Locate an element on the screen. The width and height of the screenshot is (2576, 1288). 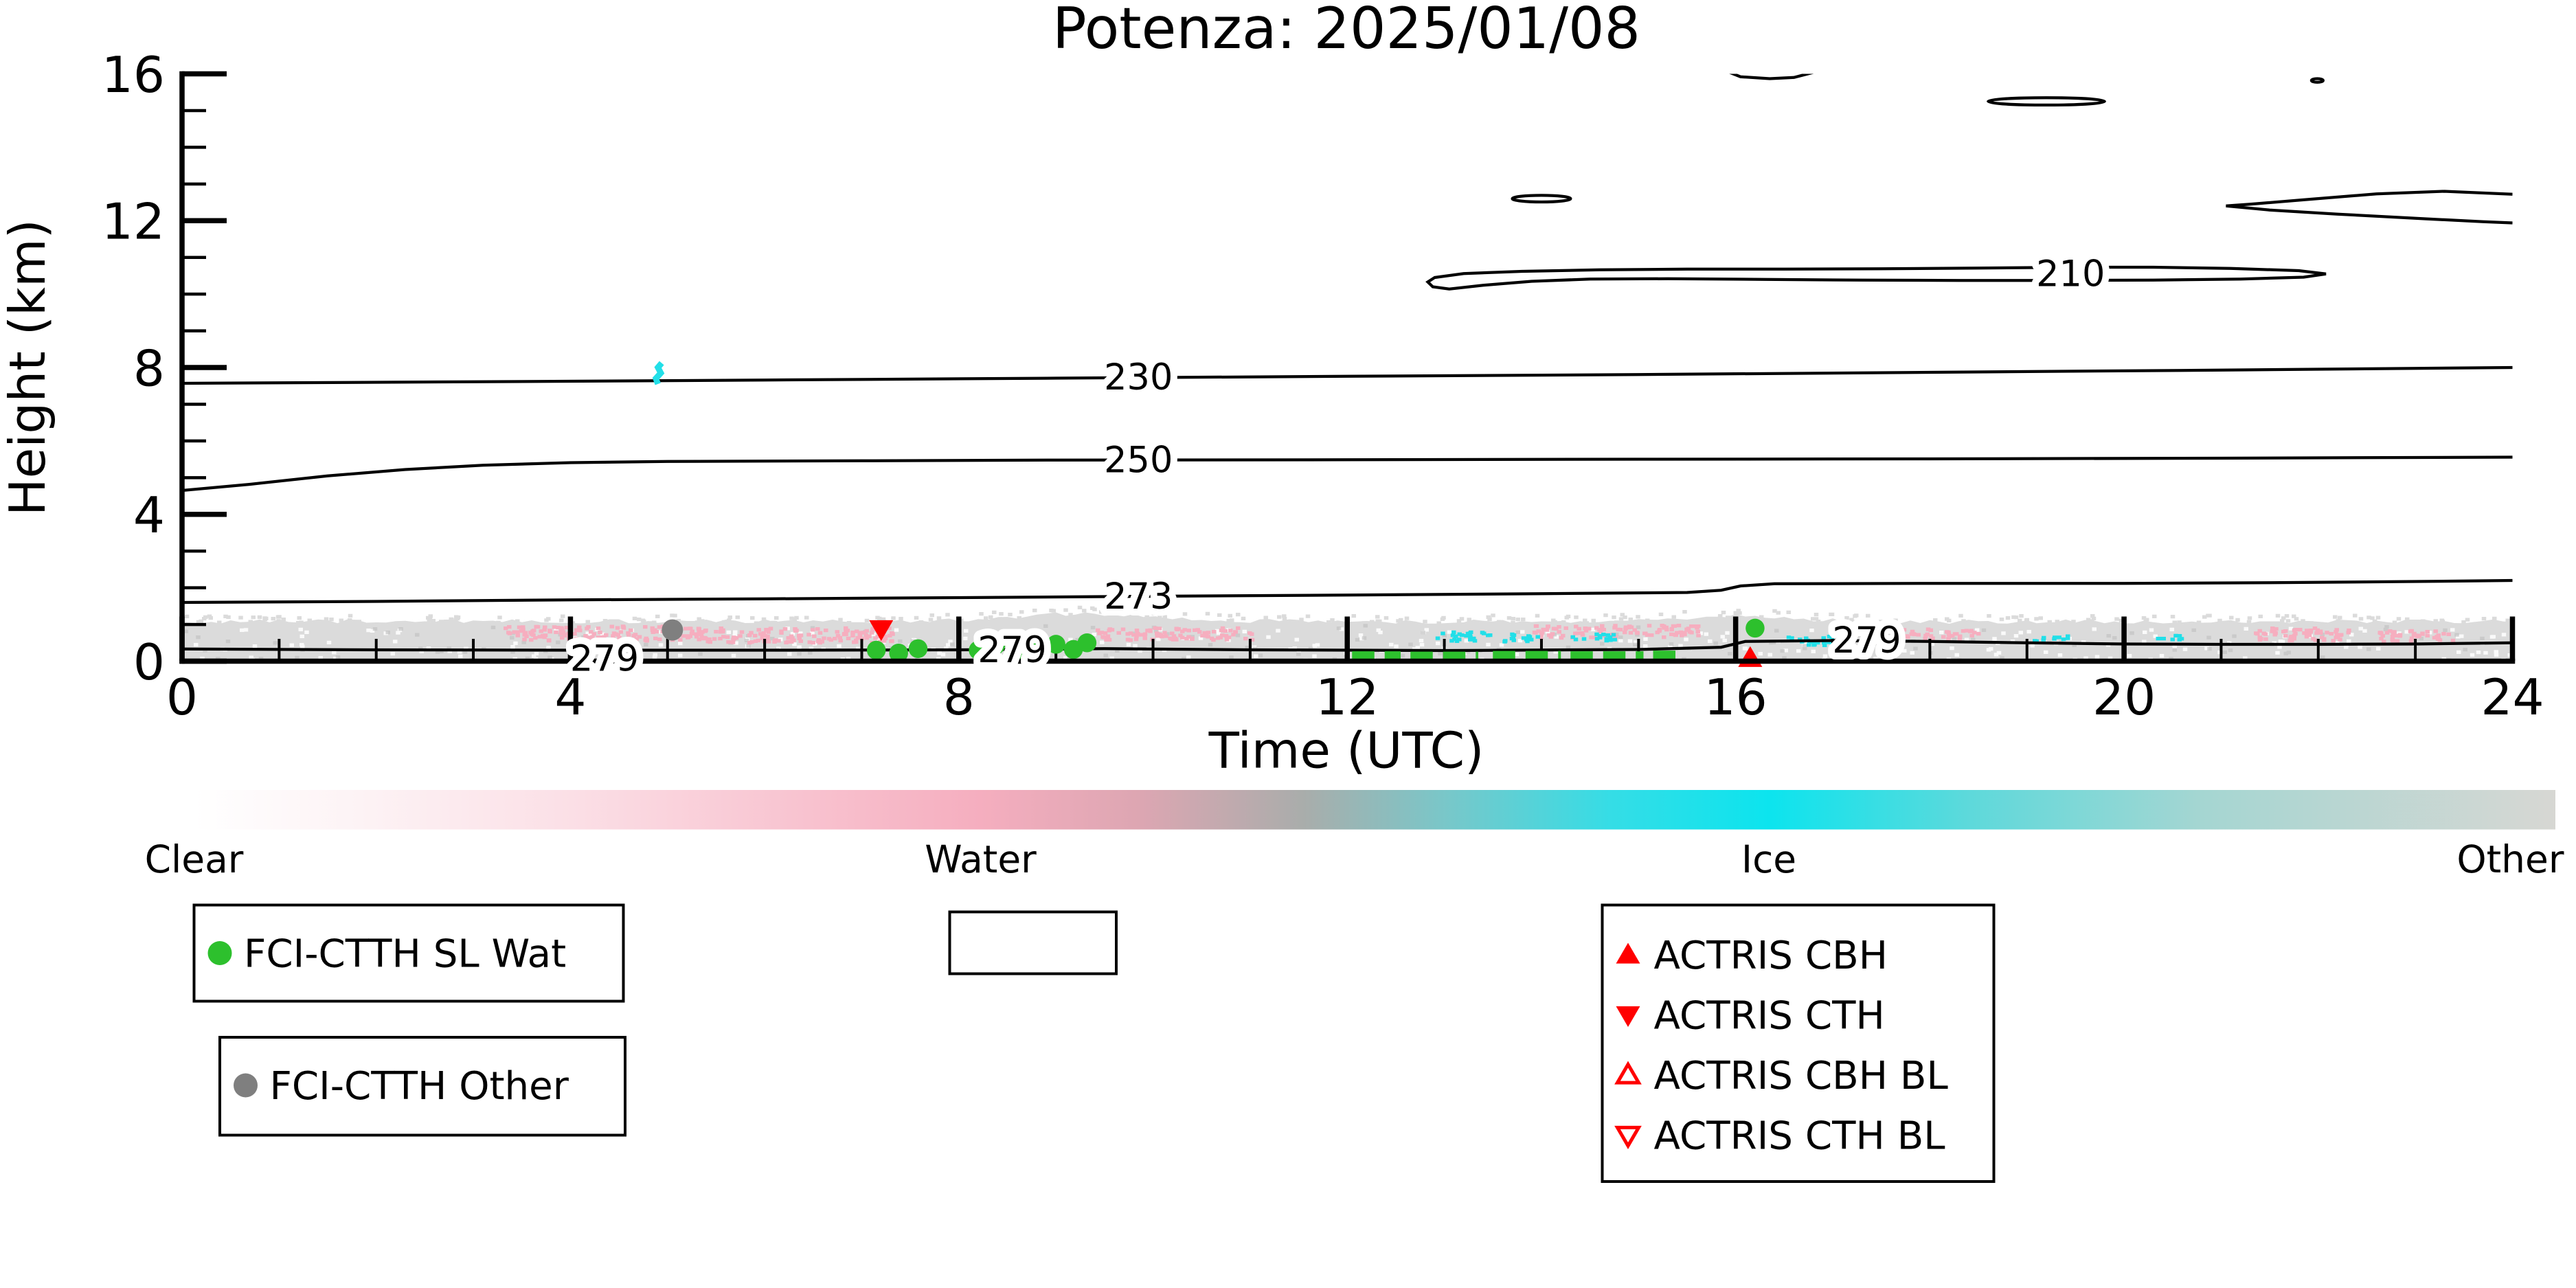
x-tick-label: 20 is located at coordinates (2124, 698).